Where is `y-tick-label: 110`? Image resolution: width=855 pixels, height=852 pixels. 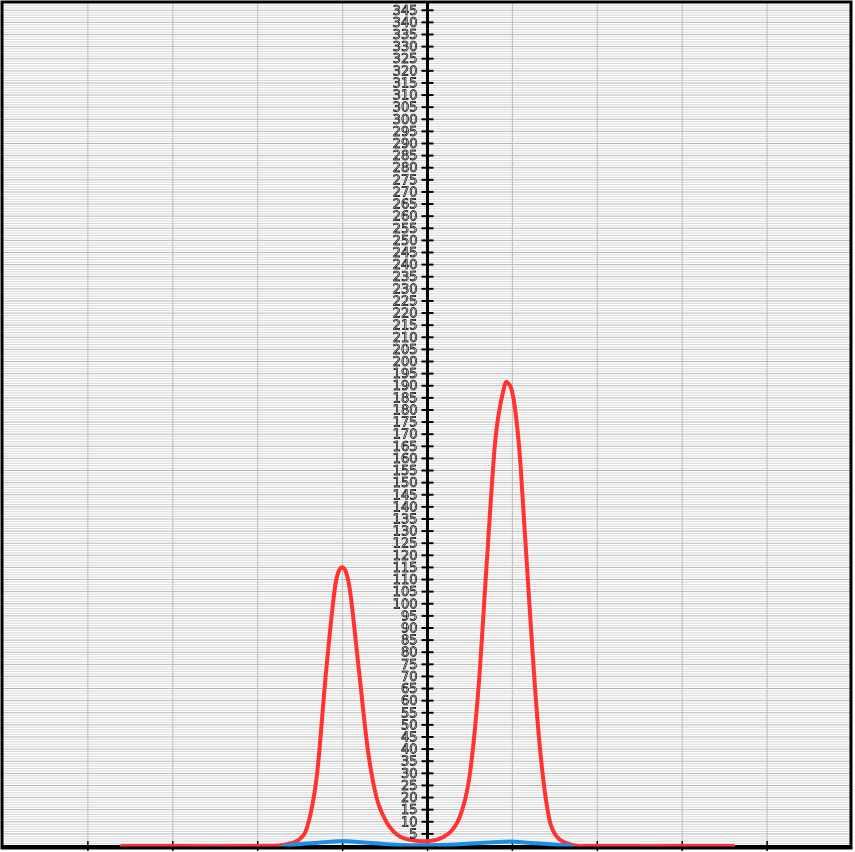
y-tick-label: 110 is located at coordinates (405, 580).